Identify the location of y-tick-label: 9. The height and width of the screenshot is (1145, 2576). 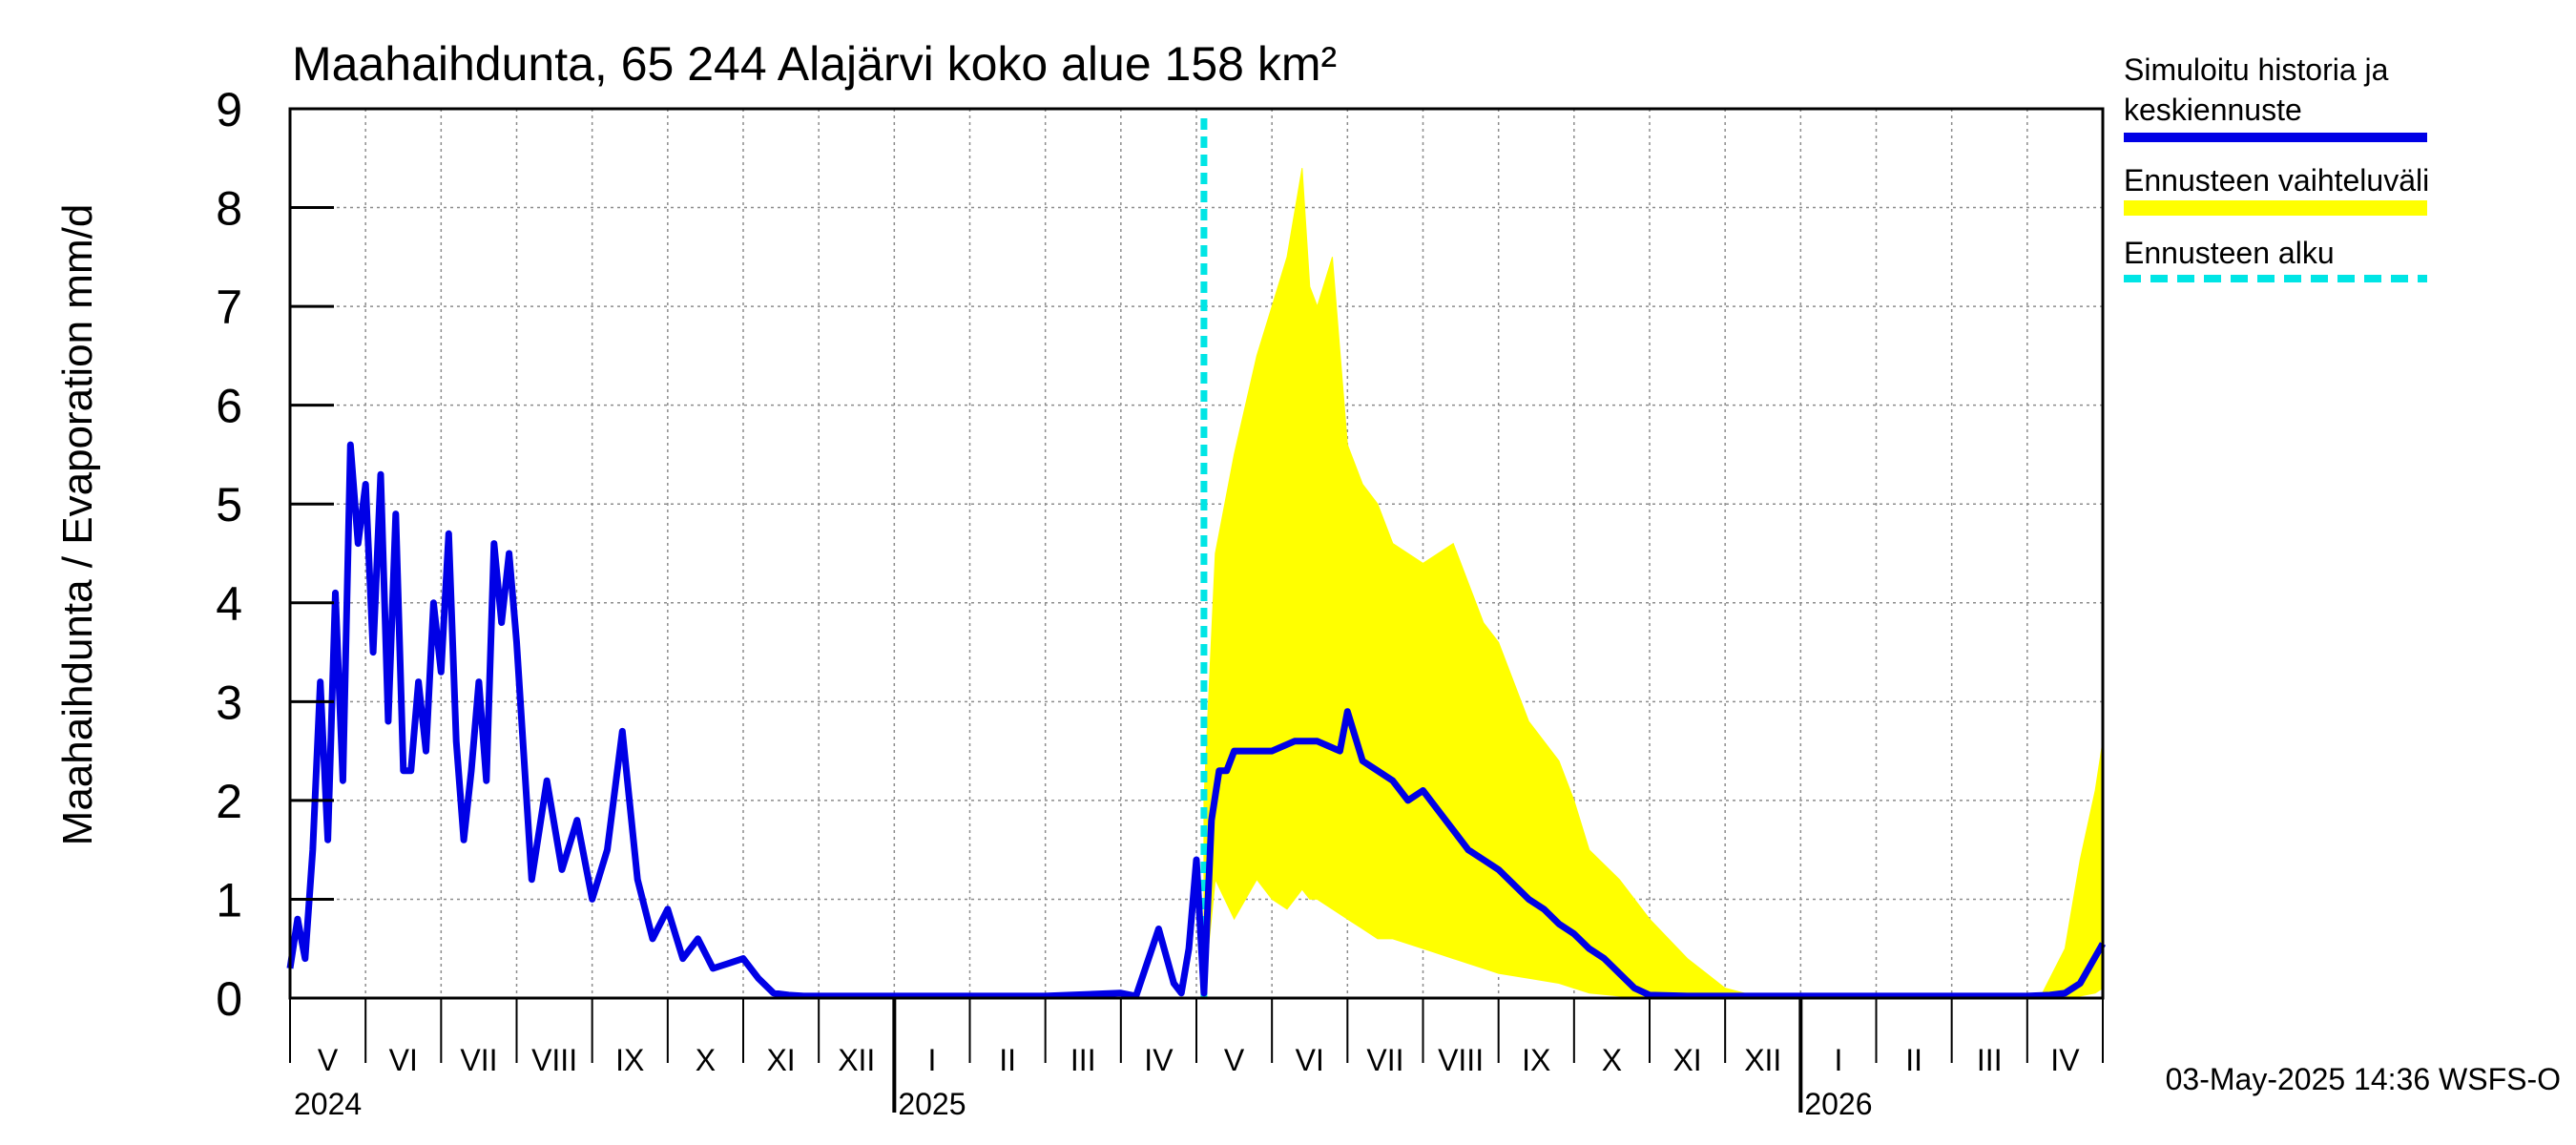
(229, 109).